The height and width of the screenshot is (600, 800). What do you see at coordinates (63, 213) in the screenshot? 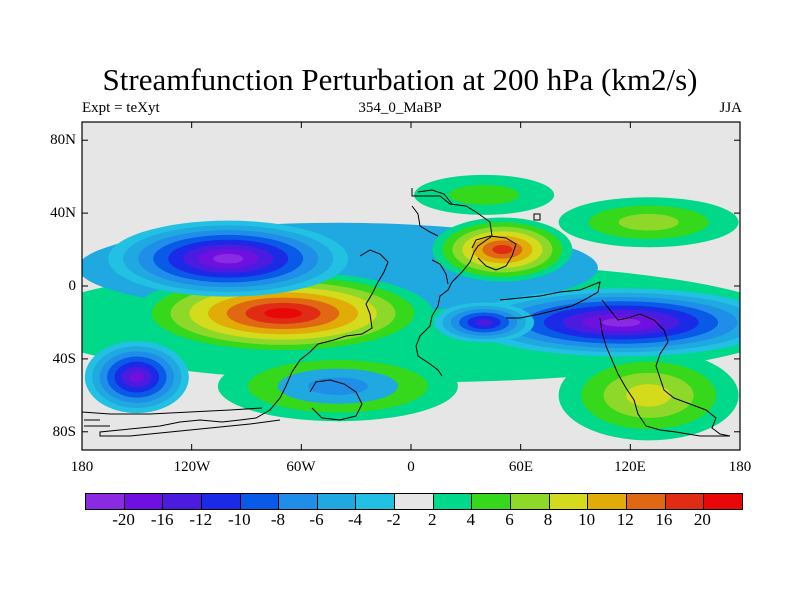
I see `y-tick-40n: 40N` at bounding box center [63, 213].